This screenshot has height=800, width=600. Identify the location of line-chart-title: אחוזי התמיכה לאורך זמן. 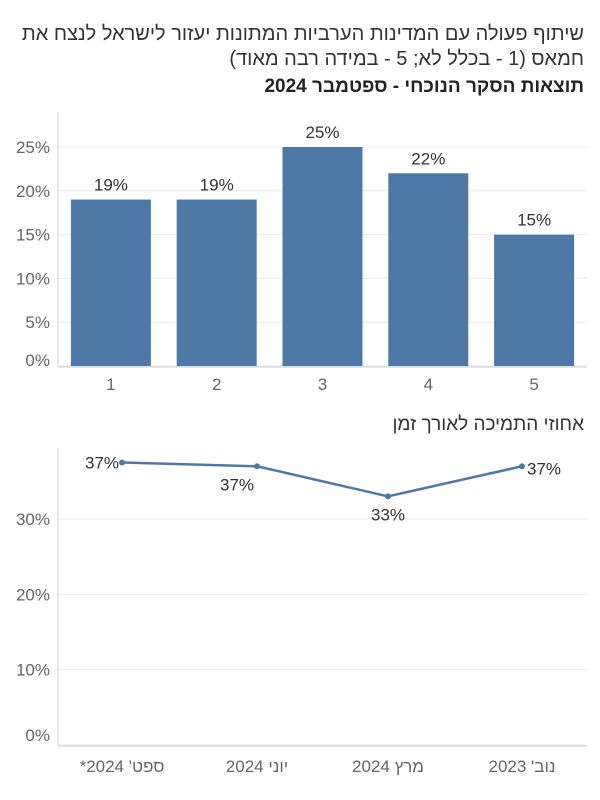
(488, 424).